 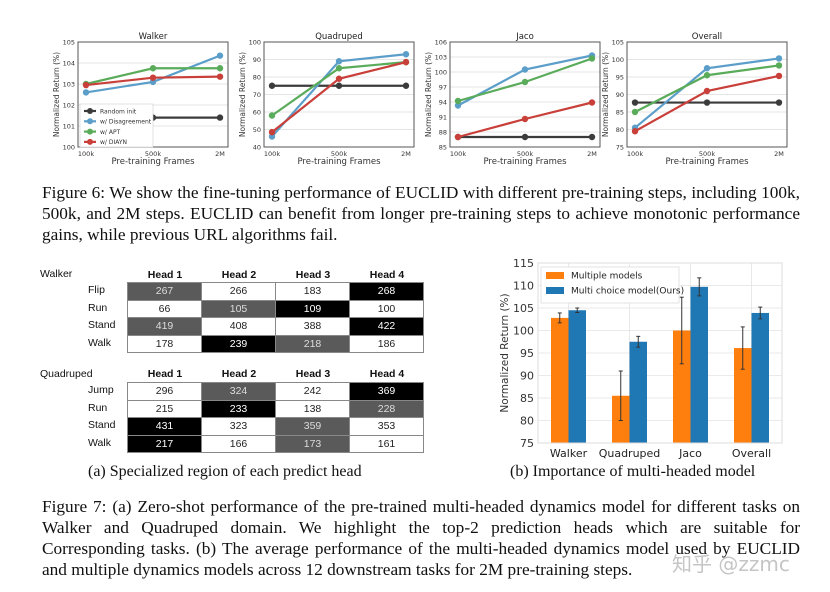 What do you see at coordinates (98, 307) in the screenshot?
I see `task-label: Run` at bounding box center [98, 307].